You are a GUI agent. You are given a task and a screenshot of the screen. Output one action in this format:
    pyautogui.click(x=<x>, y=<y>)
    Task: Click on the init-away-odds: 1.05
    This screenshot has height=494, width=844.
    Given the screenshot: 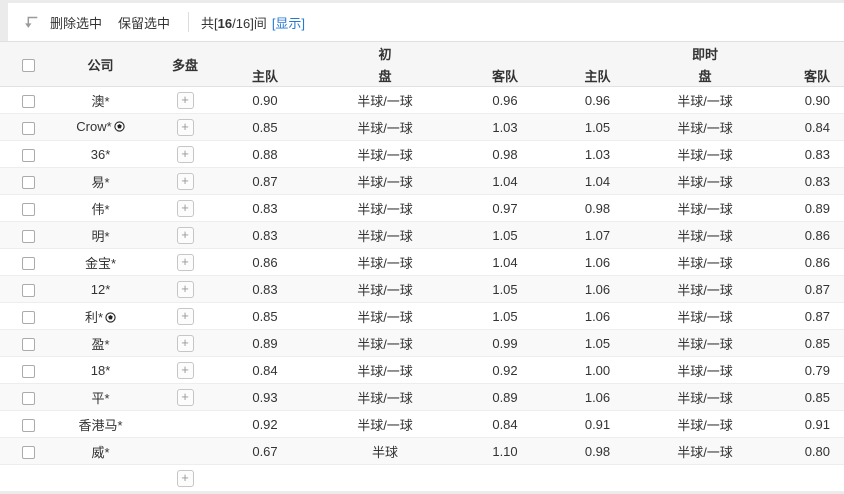 What is the action you would take?
    pyautogui.click(x=505, y=316)
    